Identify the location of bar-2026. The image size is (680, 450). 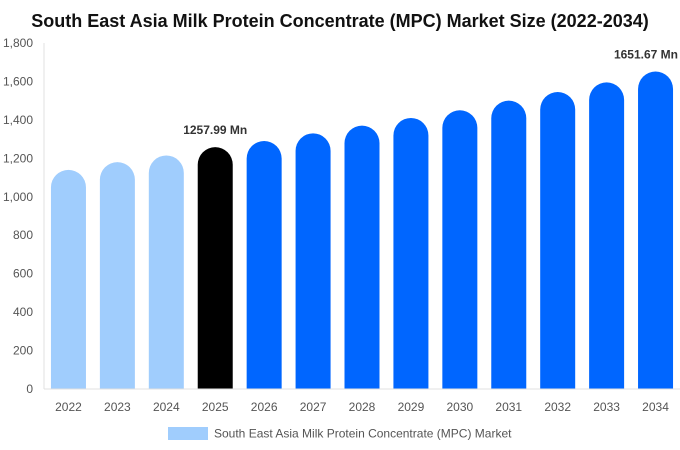
(264, 265).